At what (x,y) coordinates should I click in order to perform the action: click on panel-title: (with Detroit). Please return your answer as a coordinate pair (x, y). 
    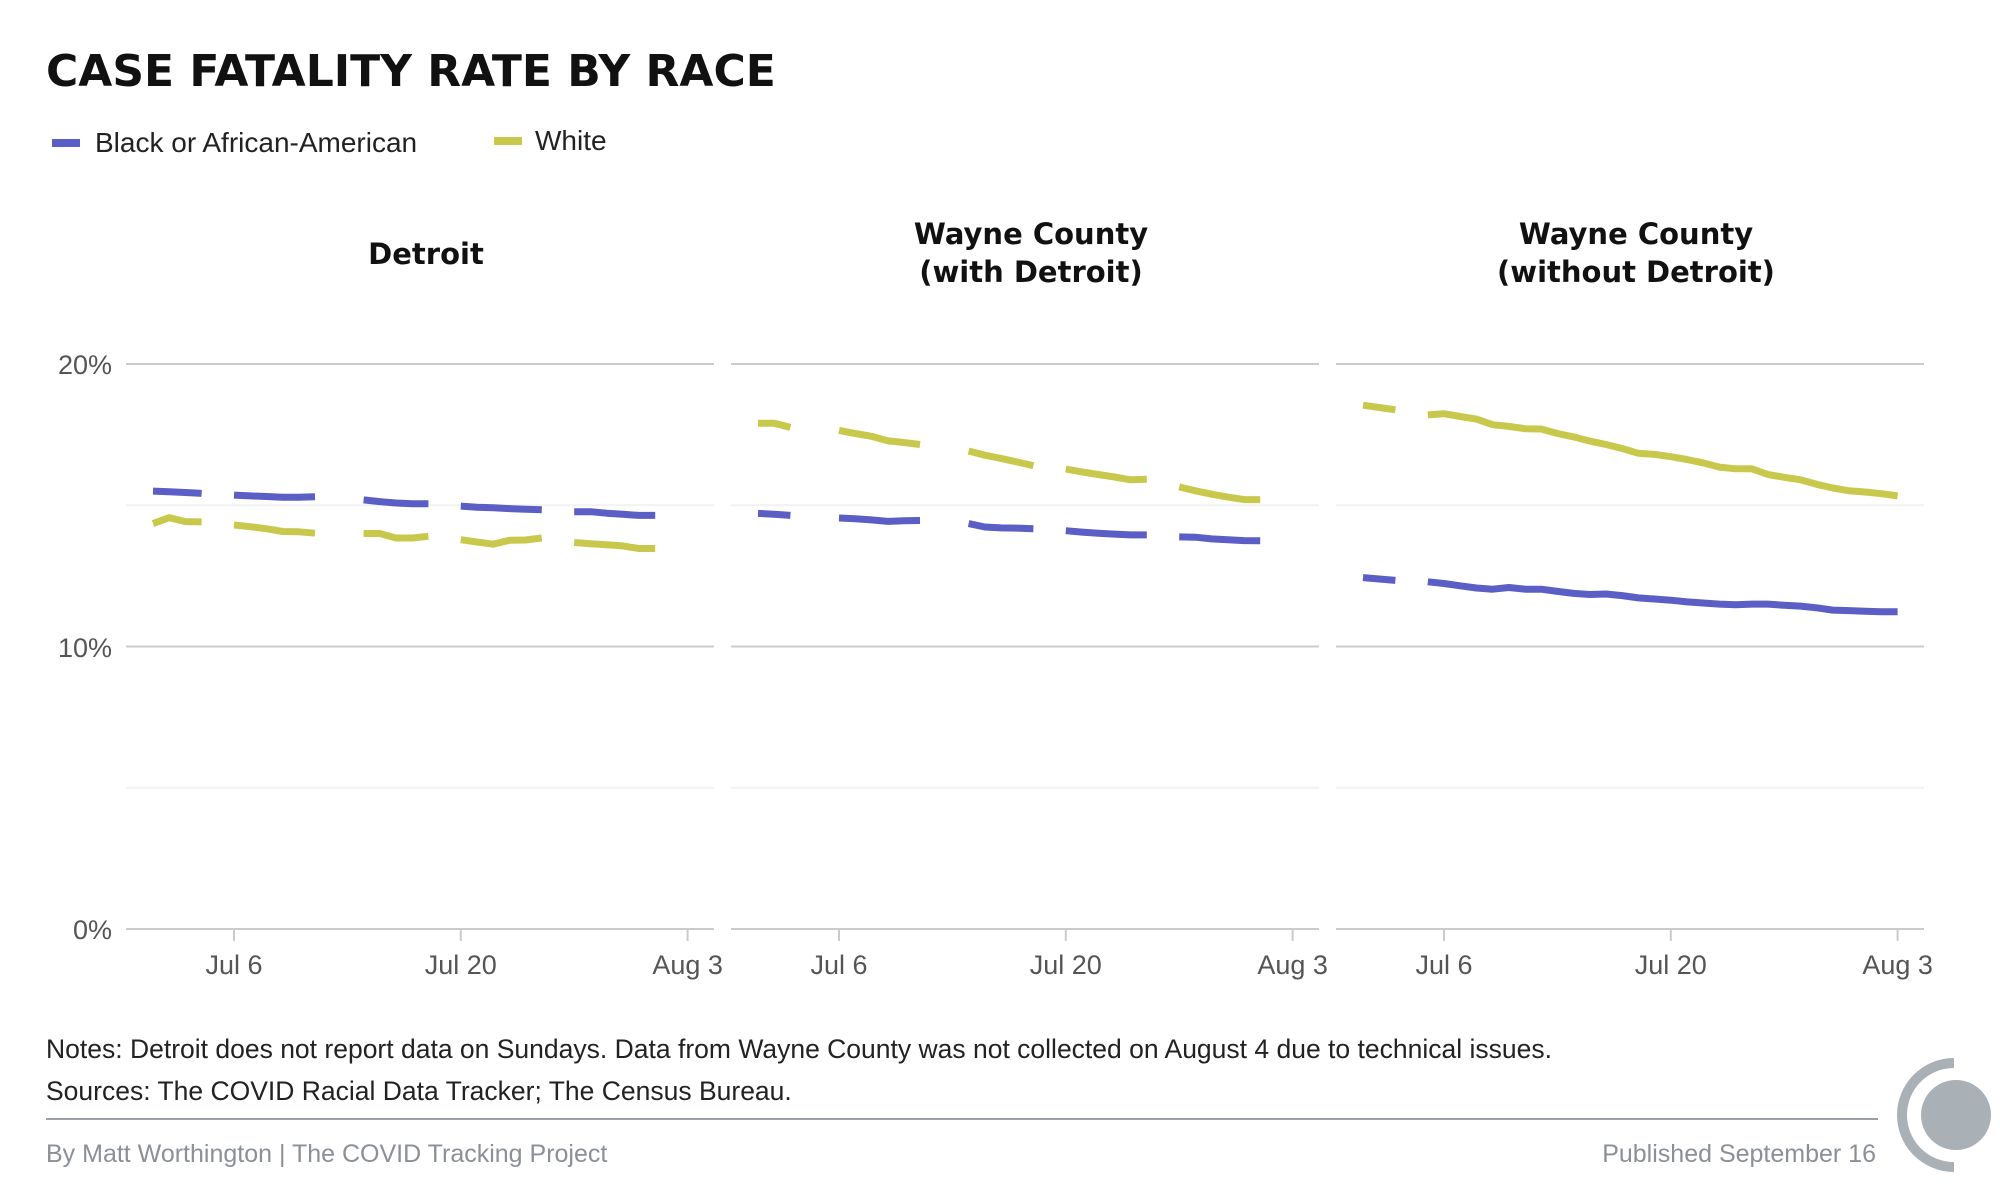
    Looking at the image, I should click on (1030, 272).